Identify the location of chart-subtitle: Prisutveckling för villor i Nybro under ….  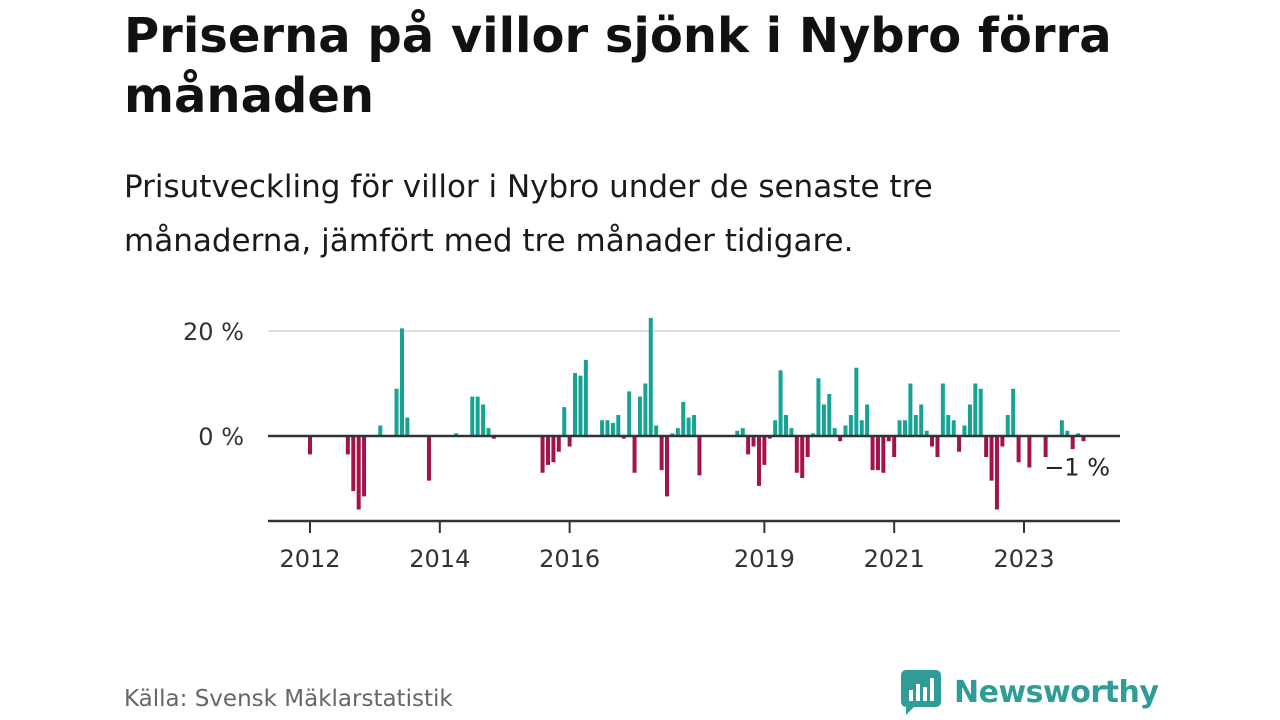
(528, 214).